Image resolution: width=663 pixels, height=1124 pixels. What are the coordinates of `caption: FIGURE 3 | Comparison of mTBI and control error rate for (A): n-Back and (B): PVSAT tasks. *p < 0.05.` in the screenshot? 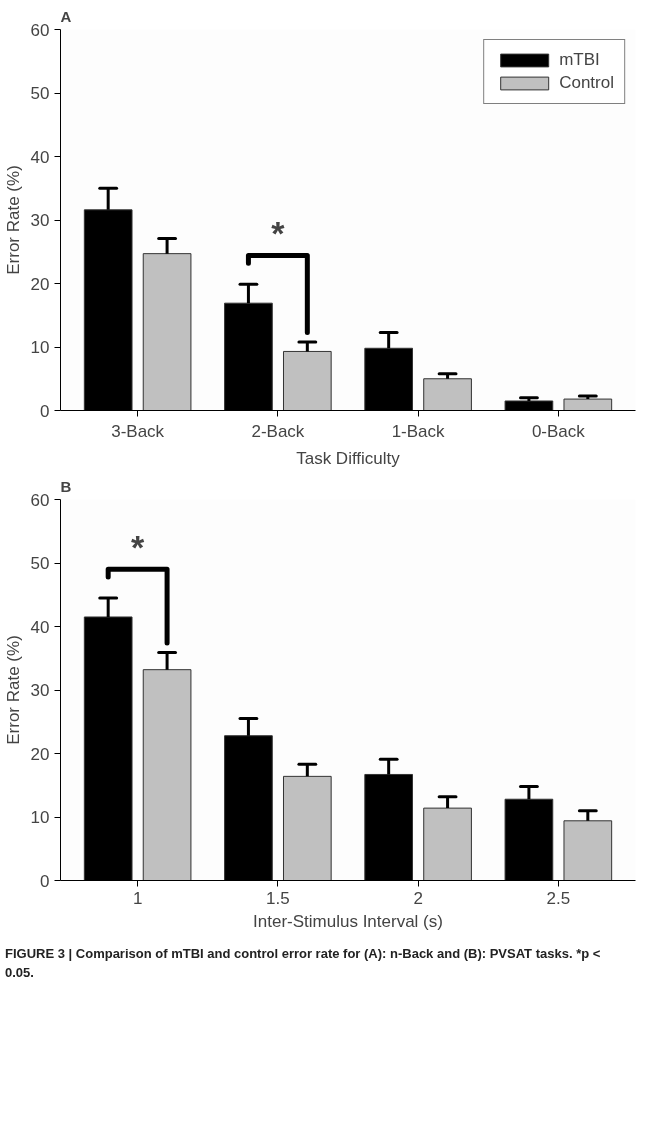 It's located at (303, 963).